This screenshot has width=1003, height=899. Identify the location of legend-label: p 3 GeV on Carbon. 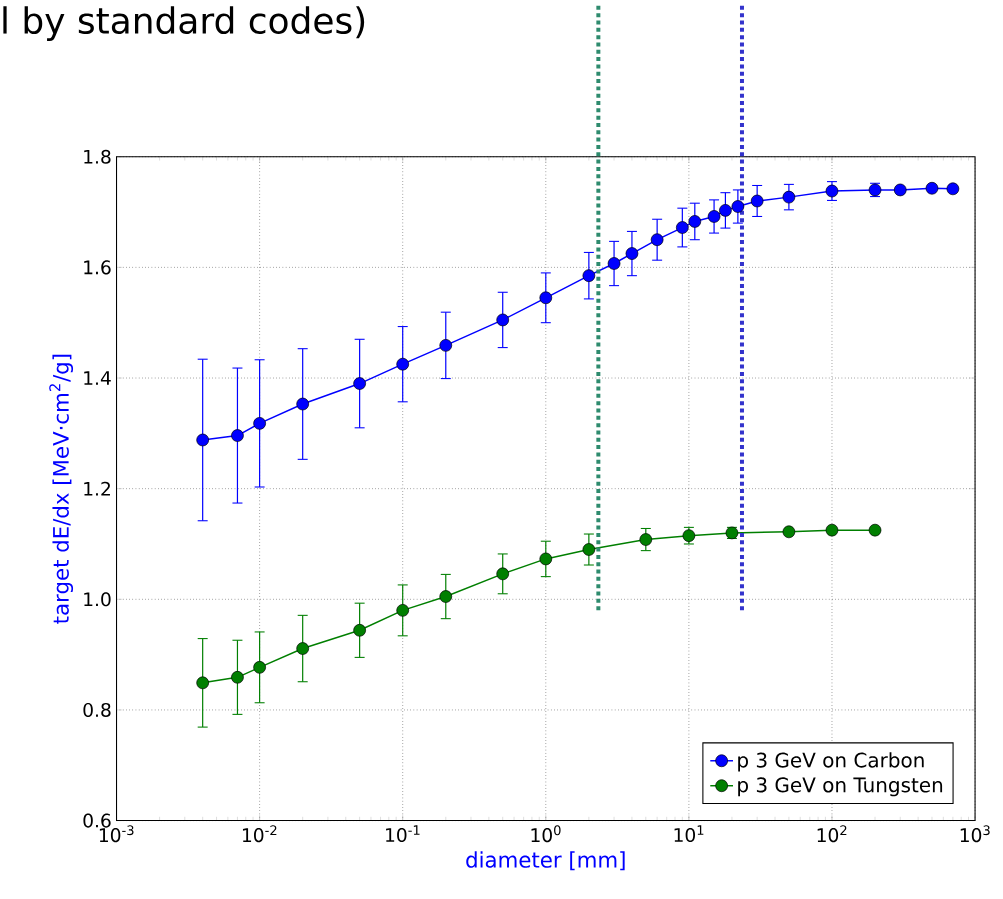
(831, 761).